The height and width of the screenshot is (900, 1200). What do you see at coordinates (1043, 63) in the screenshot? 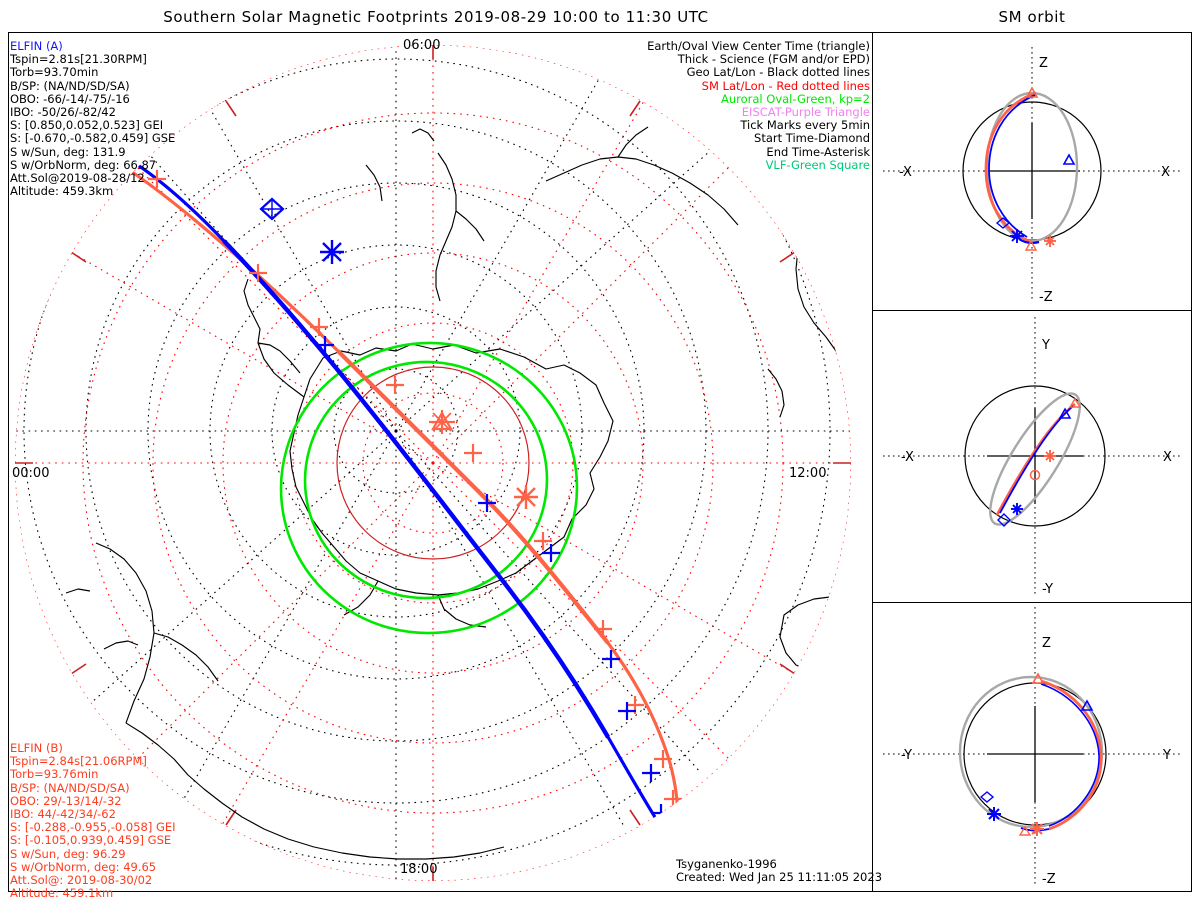
I see `xz-label-top: Z` at bounding box center [1043, 63].